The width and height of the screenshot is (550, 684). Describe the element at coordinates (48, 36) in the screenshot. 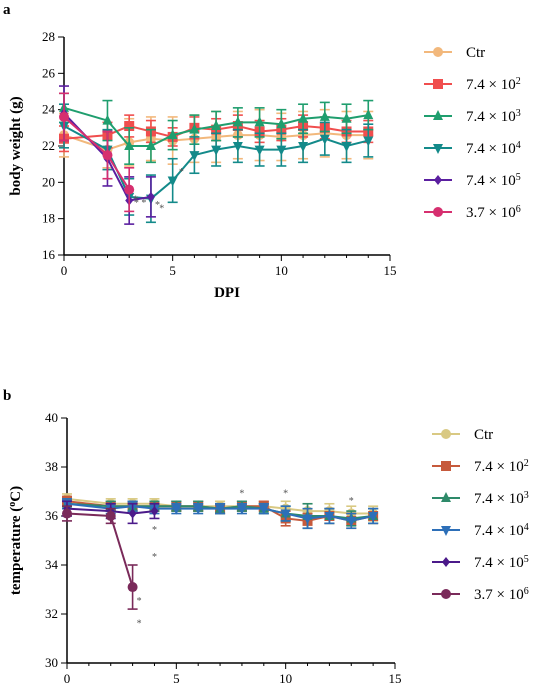

I see `y-tick-label: 28` at that location.